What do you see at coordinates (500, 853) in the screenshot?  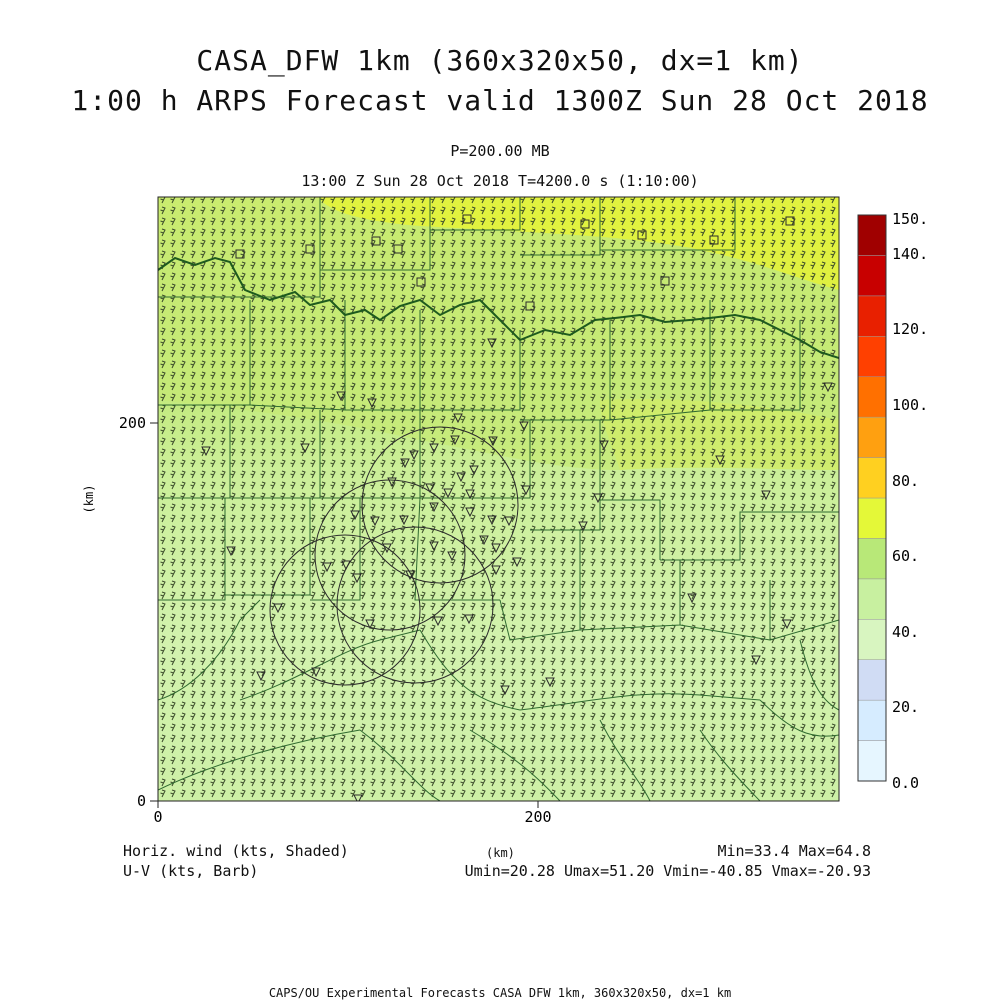 I see `x-axis-label: (km)` at bounding box center [500, 853].